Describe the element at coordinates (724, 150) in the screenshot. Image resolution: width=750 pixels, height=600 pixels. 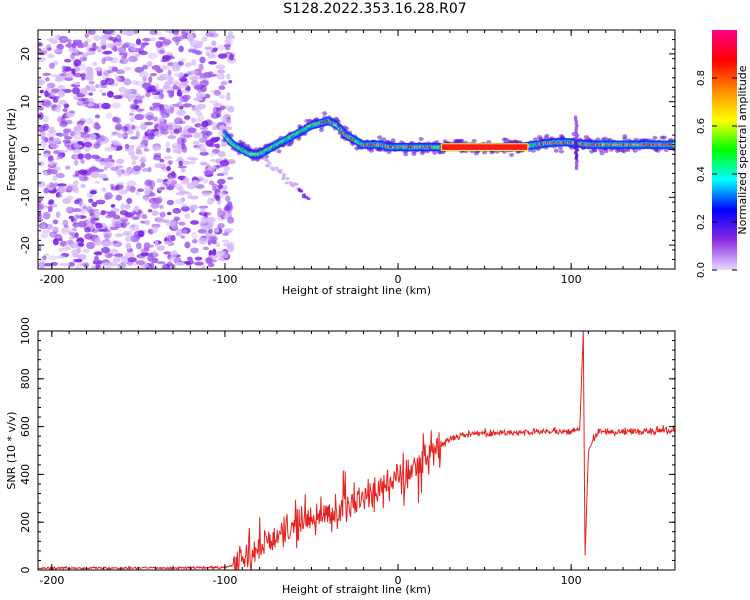
I see `colorbar-gradient` at that location.